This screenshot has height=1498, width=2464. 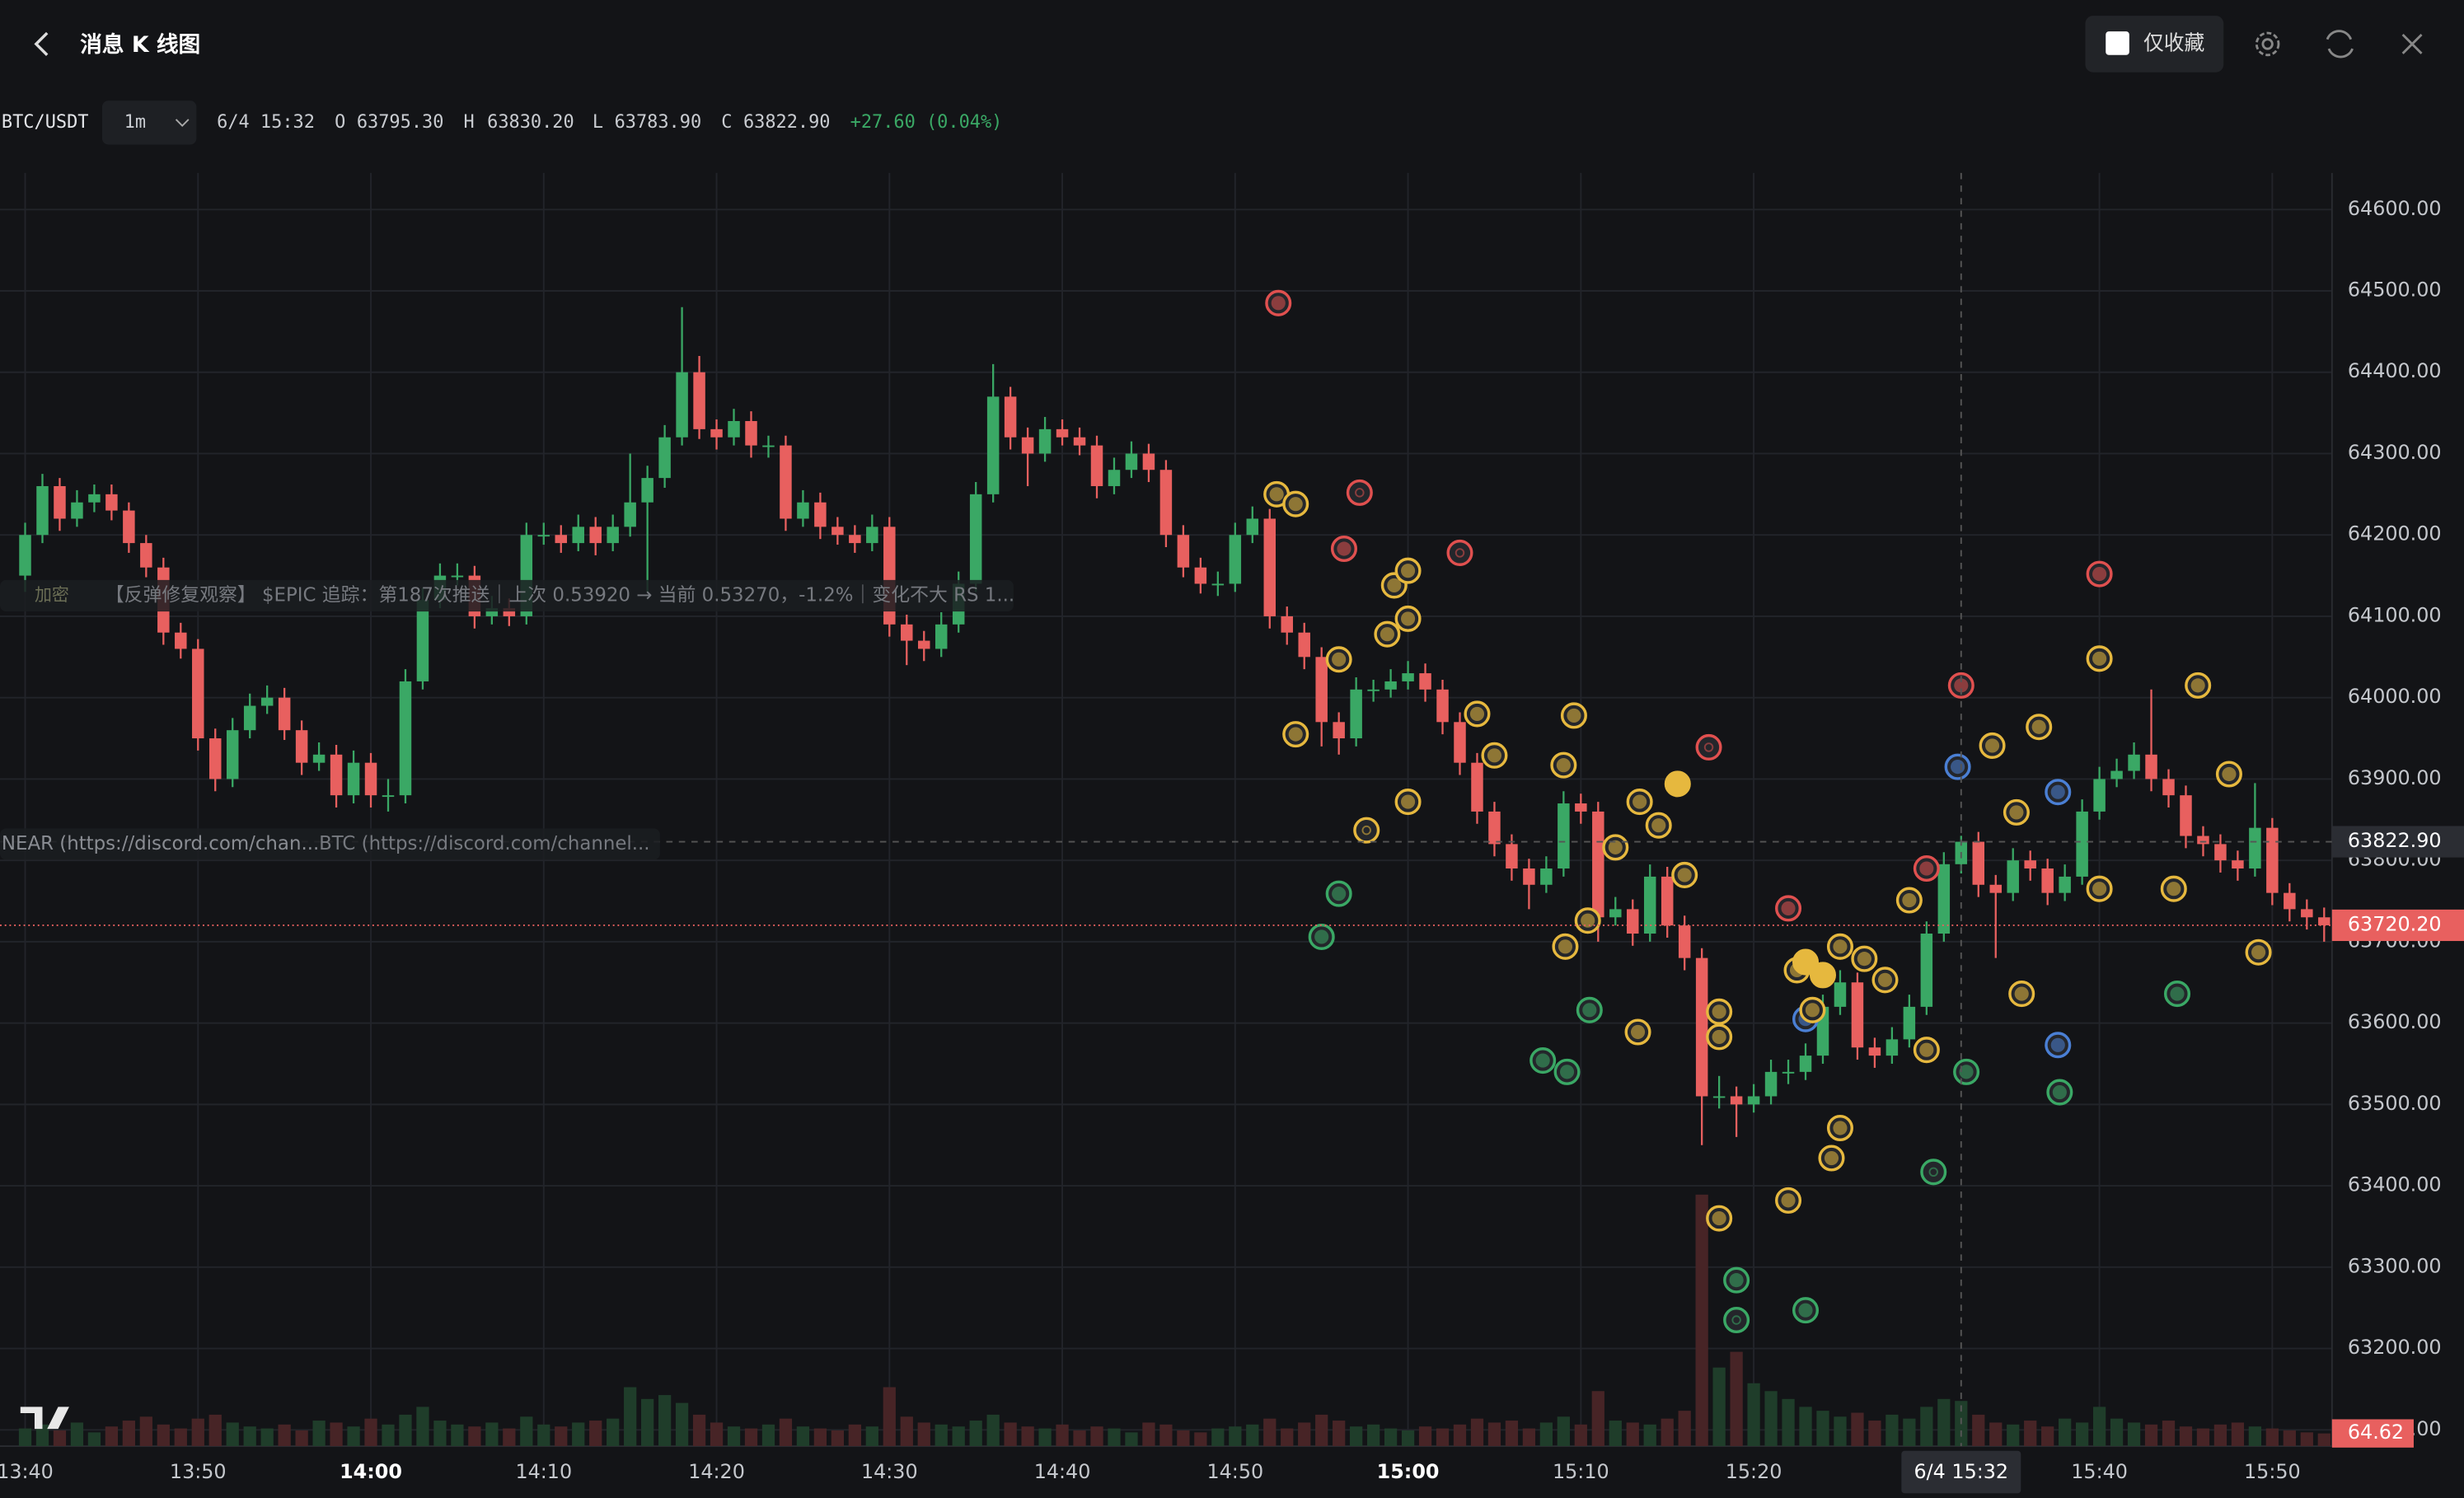 What do you see at coordinates (41, 43) in the screenshot?
I see `back-button` at bounding box center [41, 43].